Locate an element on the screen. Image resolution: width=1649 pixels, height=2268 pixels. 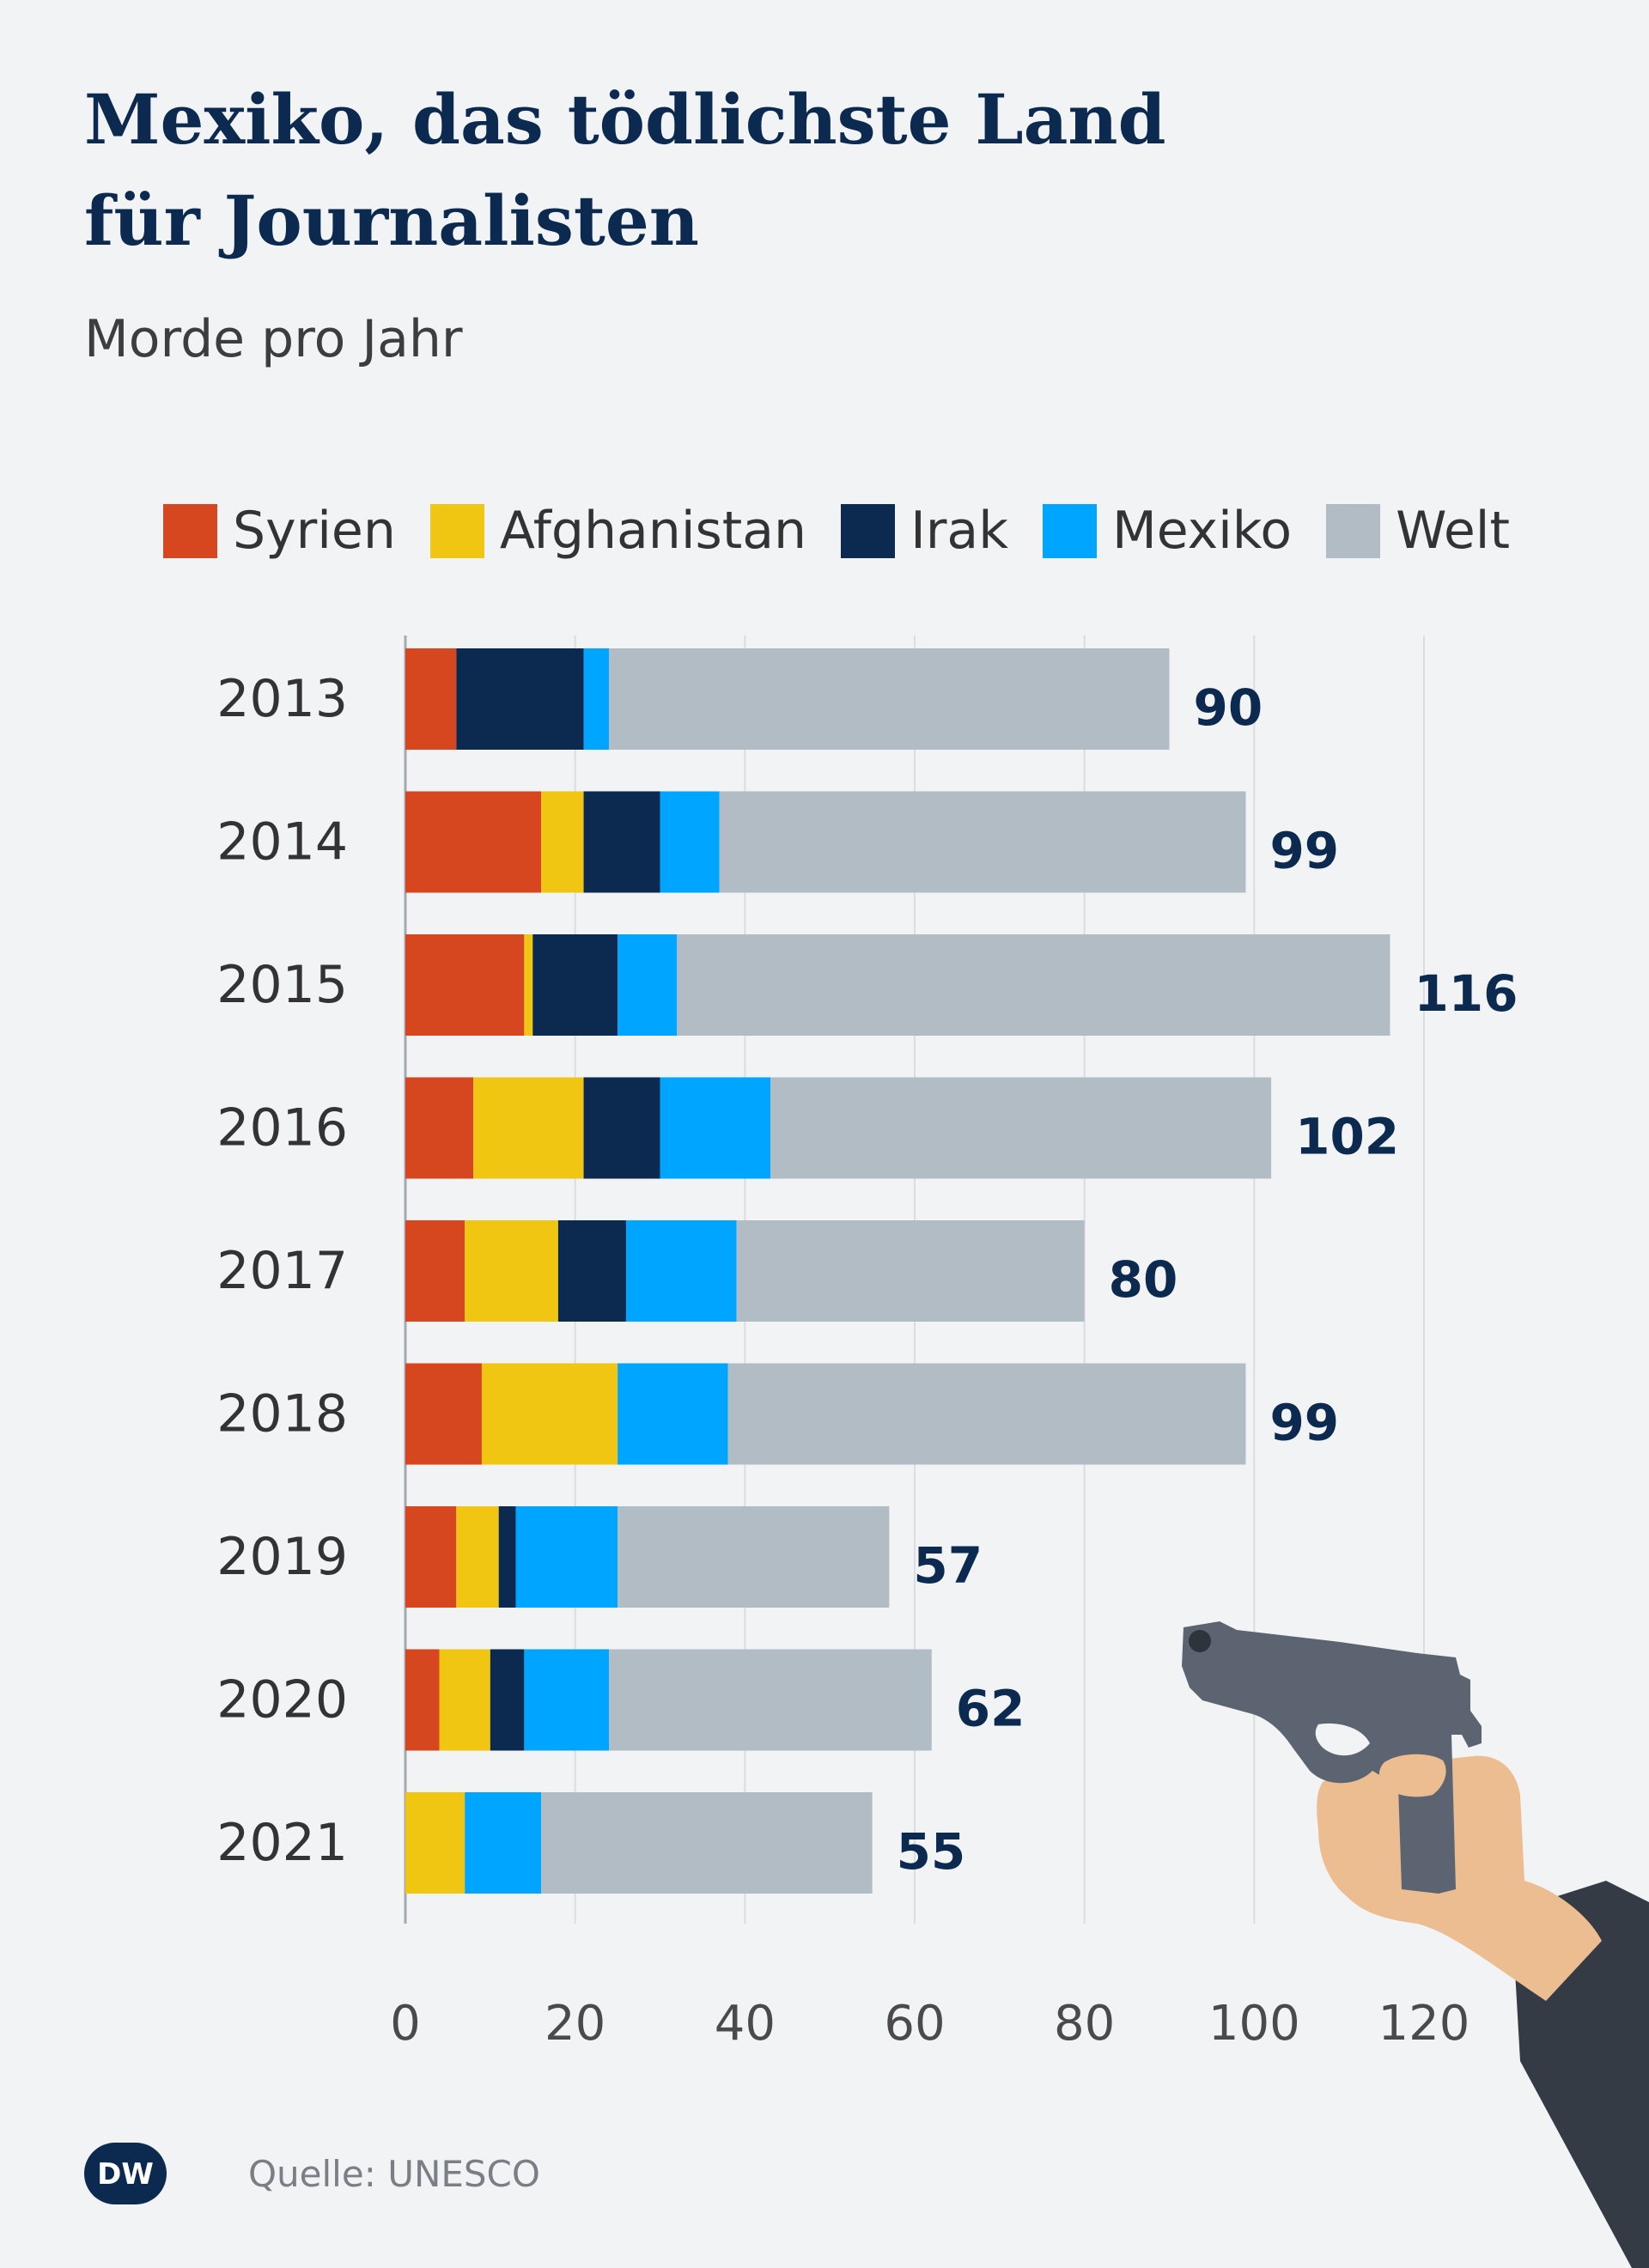
hand-shape is located at coordinates (1460, 1878).